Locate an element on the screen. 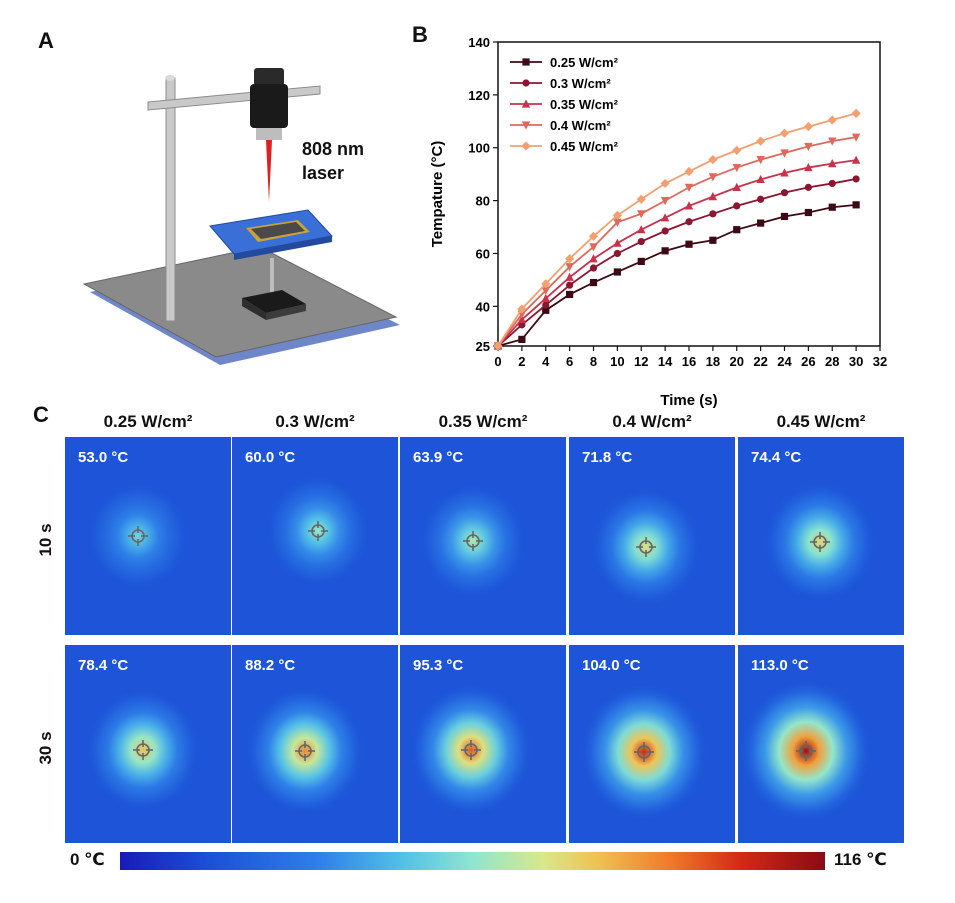 The image size is (955, 903). thermal-image: 88.2 °C is located at coordinates (315, 744).